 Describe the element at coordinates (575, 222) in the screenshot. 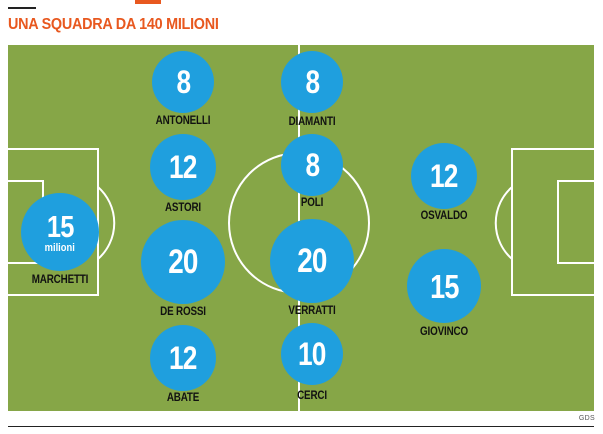

I see `right-goal-area` at that location.